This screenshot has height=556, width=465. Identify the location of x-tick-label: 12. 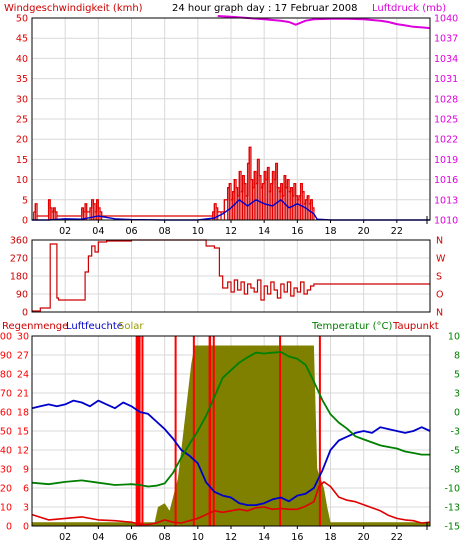
(231, 231).